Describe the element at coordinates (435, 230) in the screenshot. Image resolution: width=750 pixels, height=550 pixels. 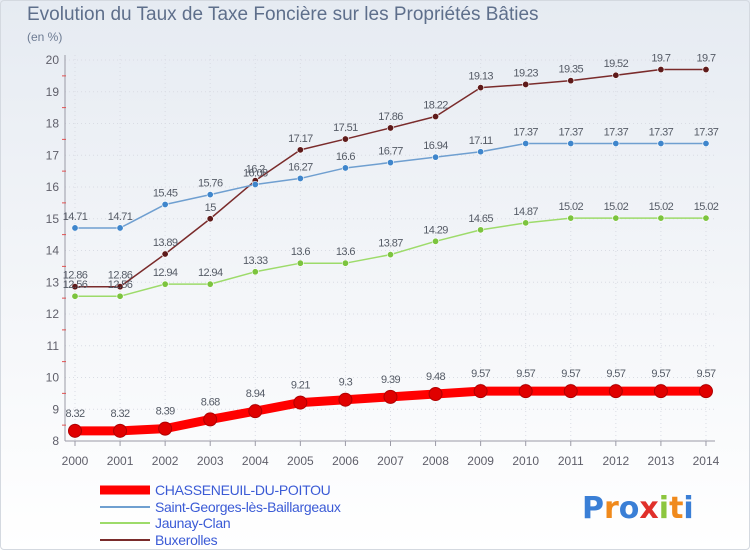
I see `data-label: 14.29` at that location.